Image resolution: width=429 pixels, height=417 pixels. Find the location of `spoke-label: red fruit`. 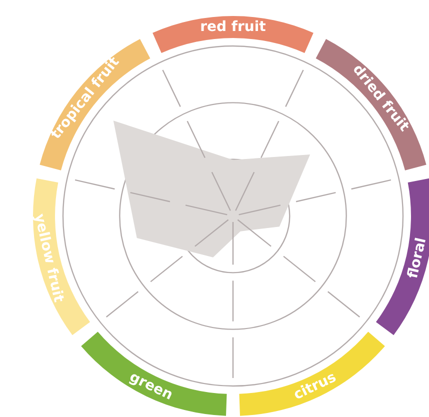

spoke-label: red fruit is located at coordinates (233, 27).